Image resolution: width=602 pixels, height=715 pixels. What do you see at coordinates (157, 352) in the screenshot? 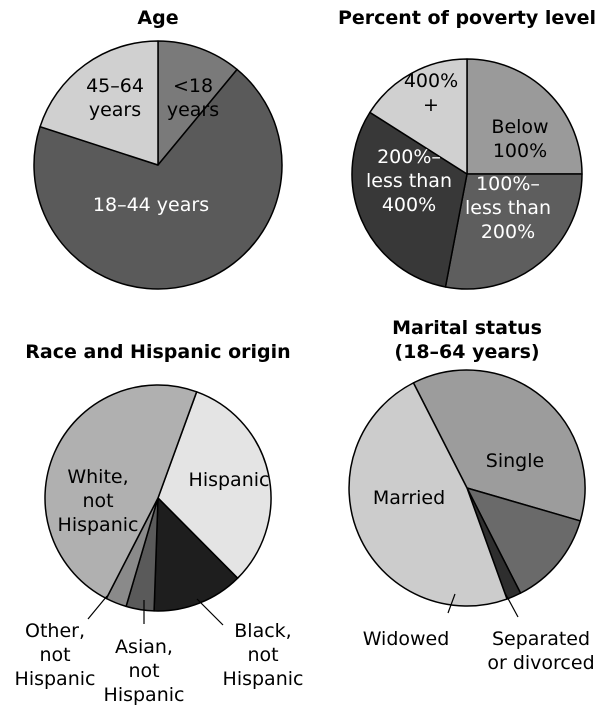
I see `chart-title-race: Race and Hispanic origin` at bounding box center [157, 352].